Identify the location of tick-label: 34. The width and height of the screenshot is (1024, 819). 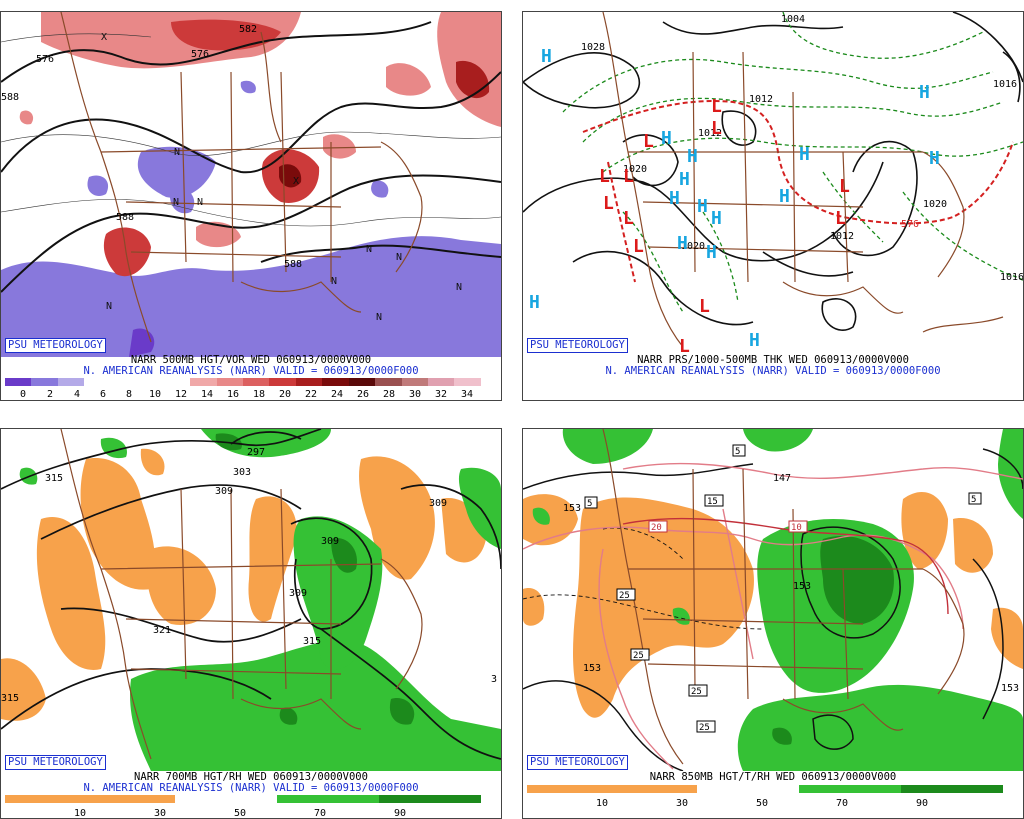
(467, 394).